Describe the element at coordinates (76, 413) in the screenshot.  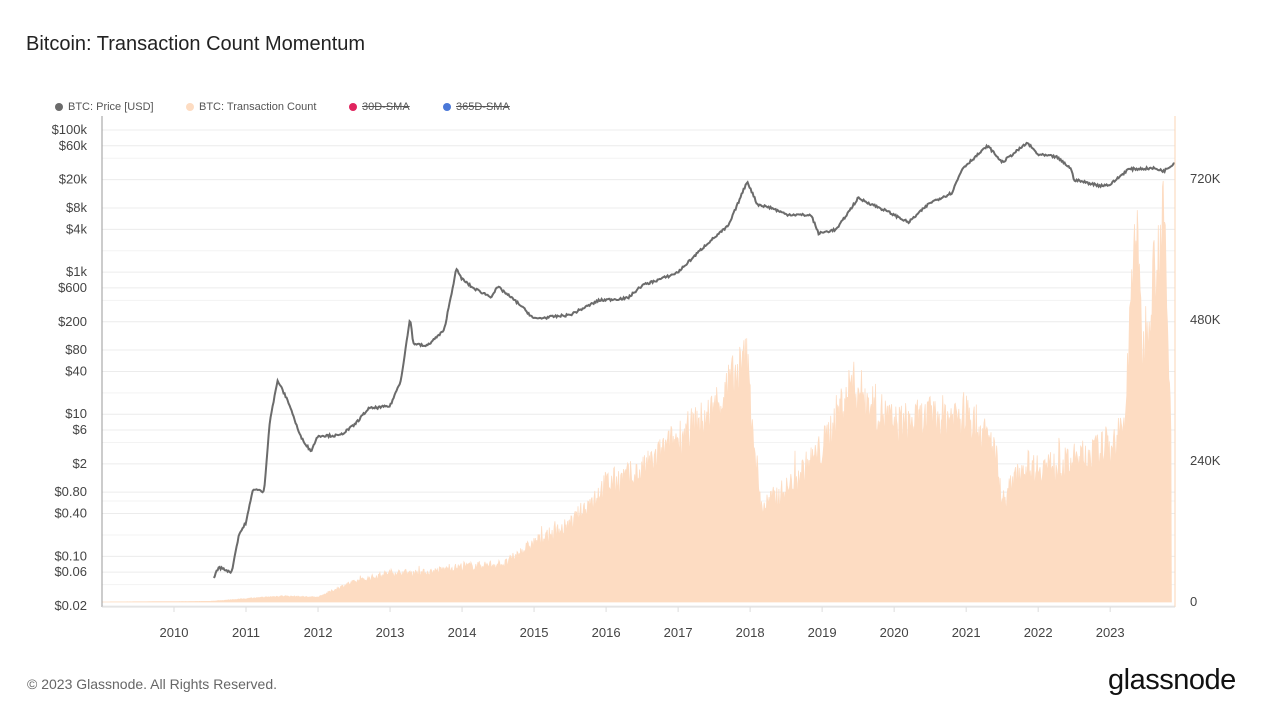
I see `y-left-tick-label: $10` at that location.